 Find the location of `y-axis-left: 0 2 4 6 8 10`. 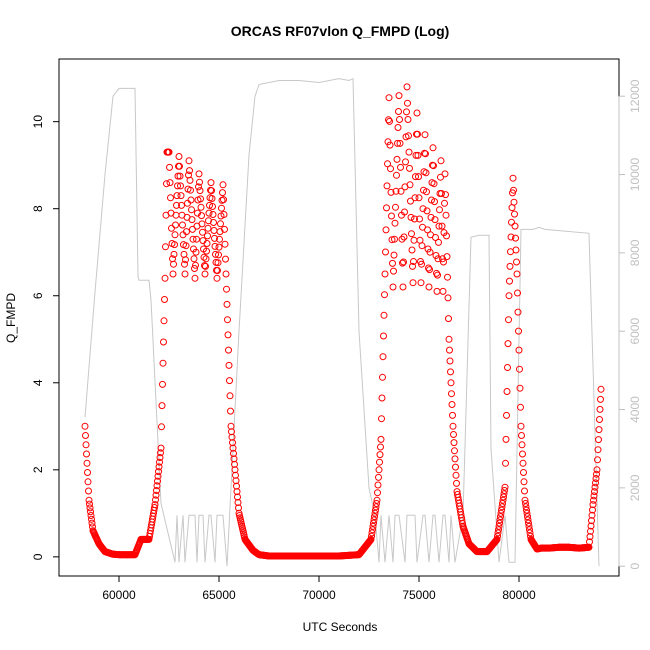

y-axis-left: 0 2 4 6 8 10 is located at coordinates (45, 337).